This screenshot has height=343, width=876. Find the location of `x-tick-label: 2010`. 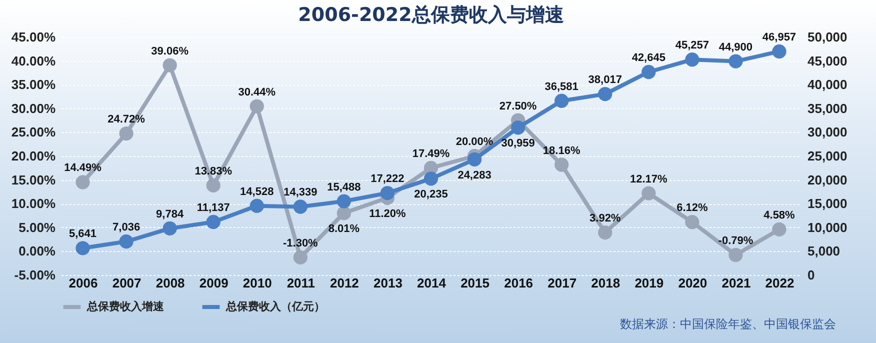

x-tick-label: 2010 is located at coordinates (257, 283).